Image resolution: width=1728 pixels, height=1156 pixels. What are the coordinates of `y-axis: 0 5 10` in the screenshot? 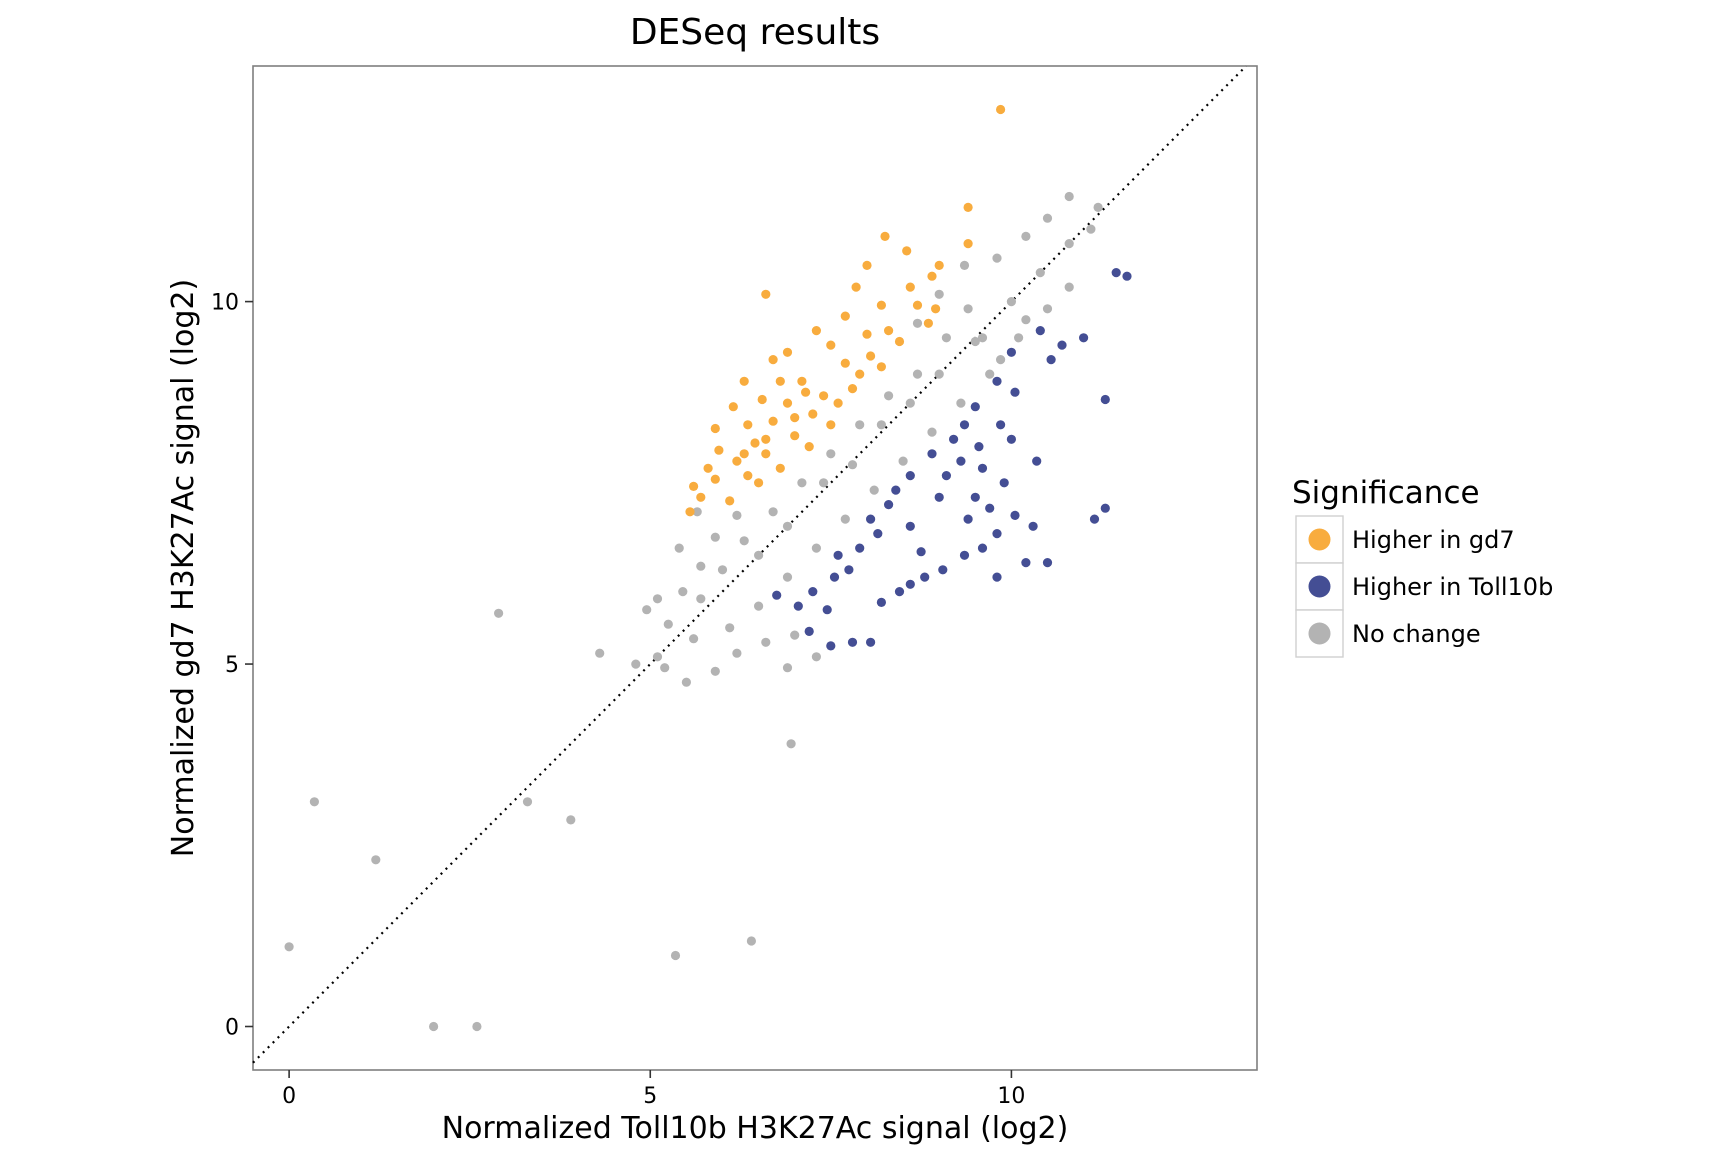 It's located at (232, 666).